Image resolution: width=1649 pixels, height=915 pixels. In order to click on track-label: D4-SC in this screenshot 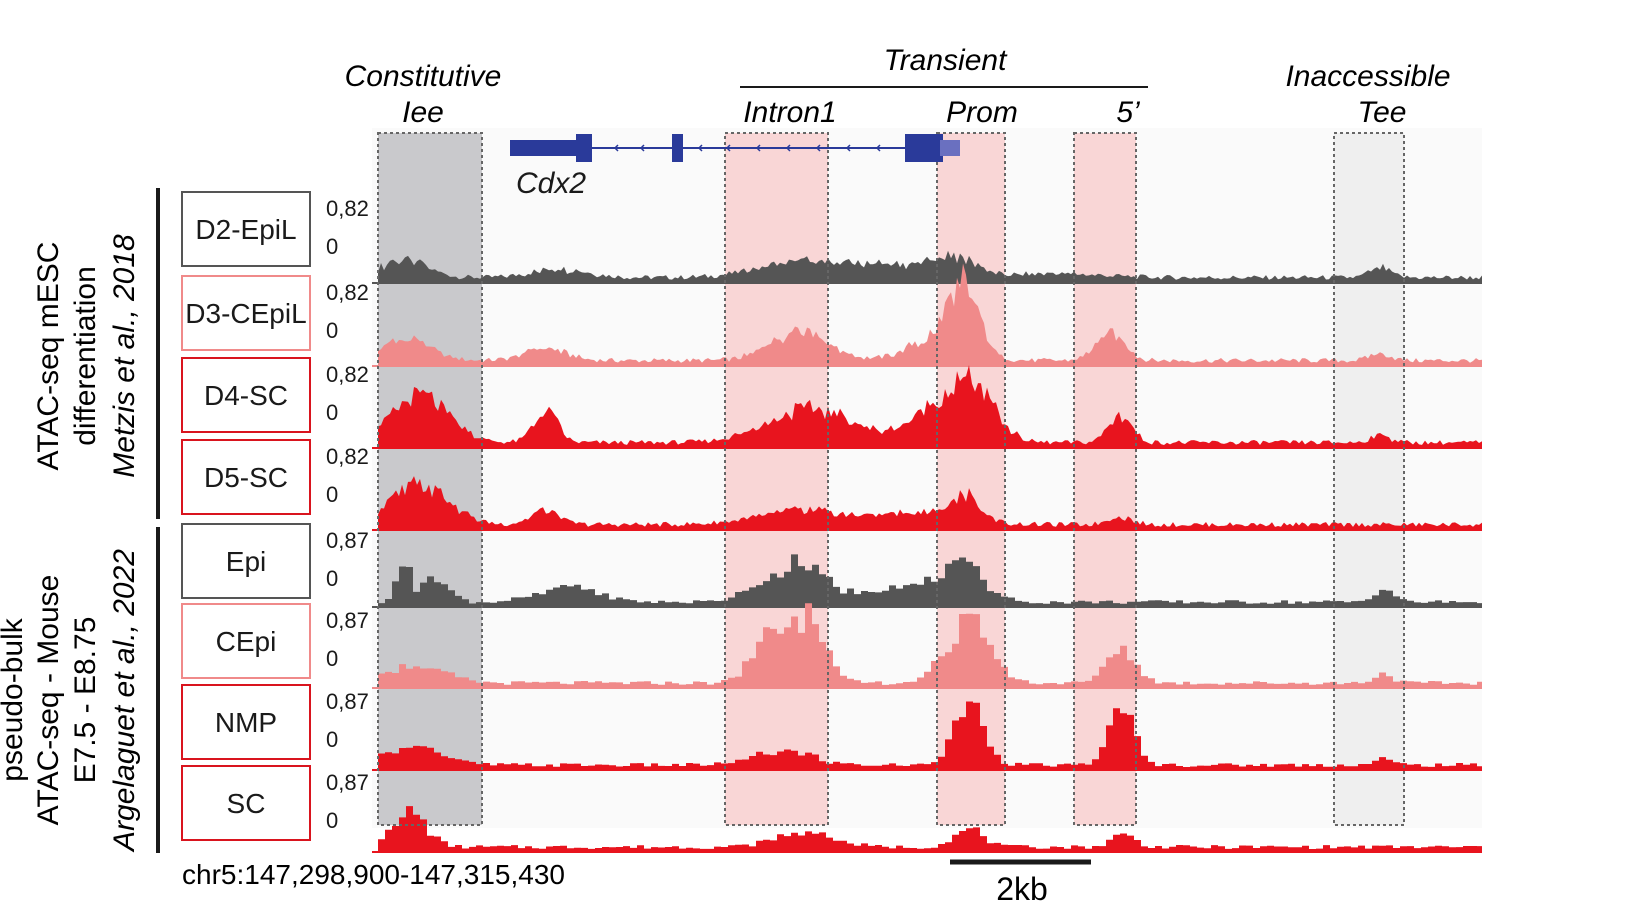, I will do `click(246, 395)`.